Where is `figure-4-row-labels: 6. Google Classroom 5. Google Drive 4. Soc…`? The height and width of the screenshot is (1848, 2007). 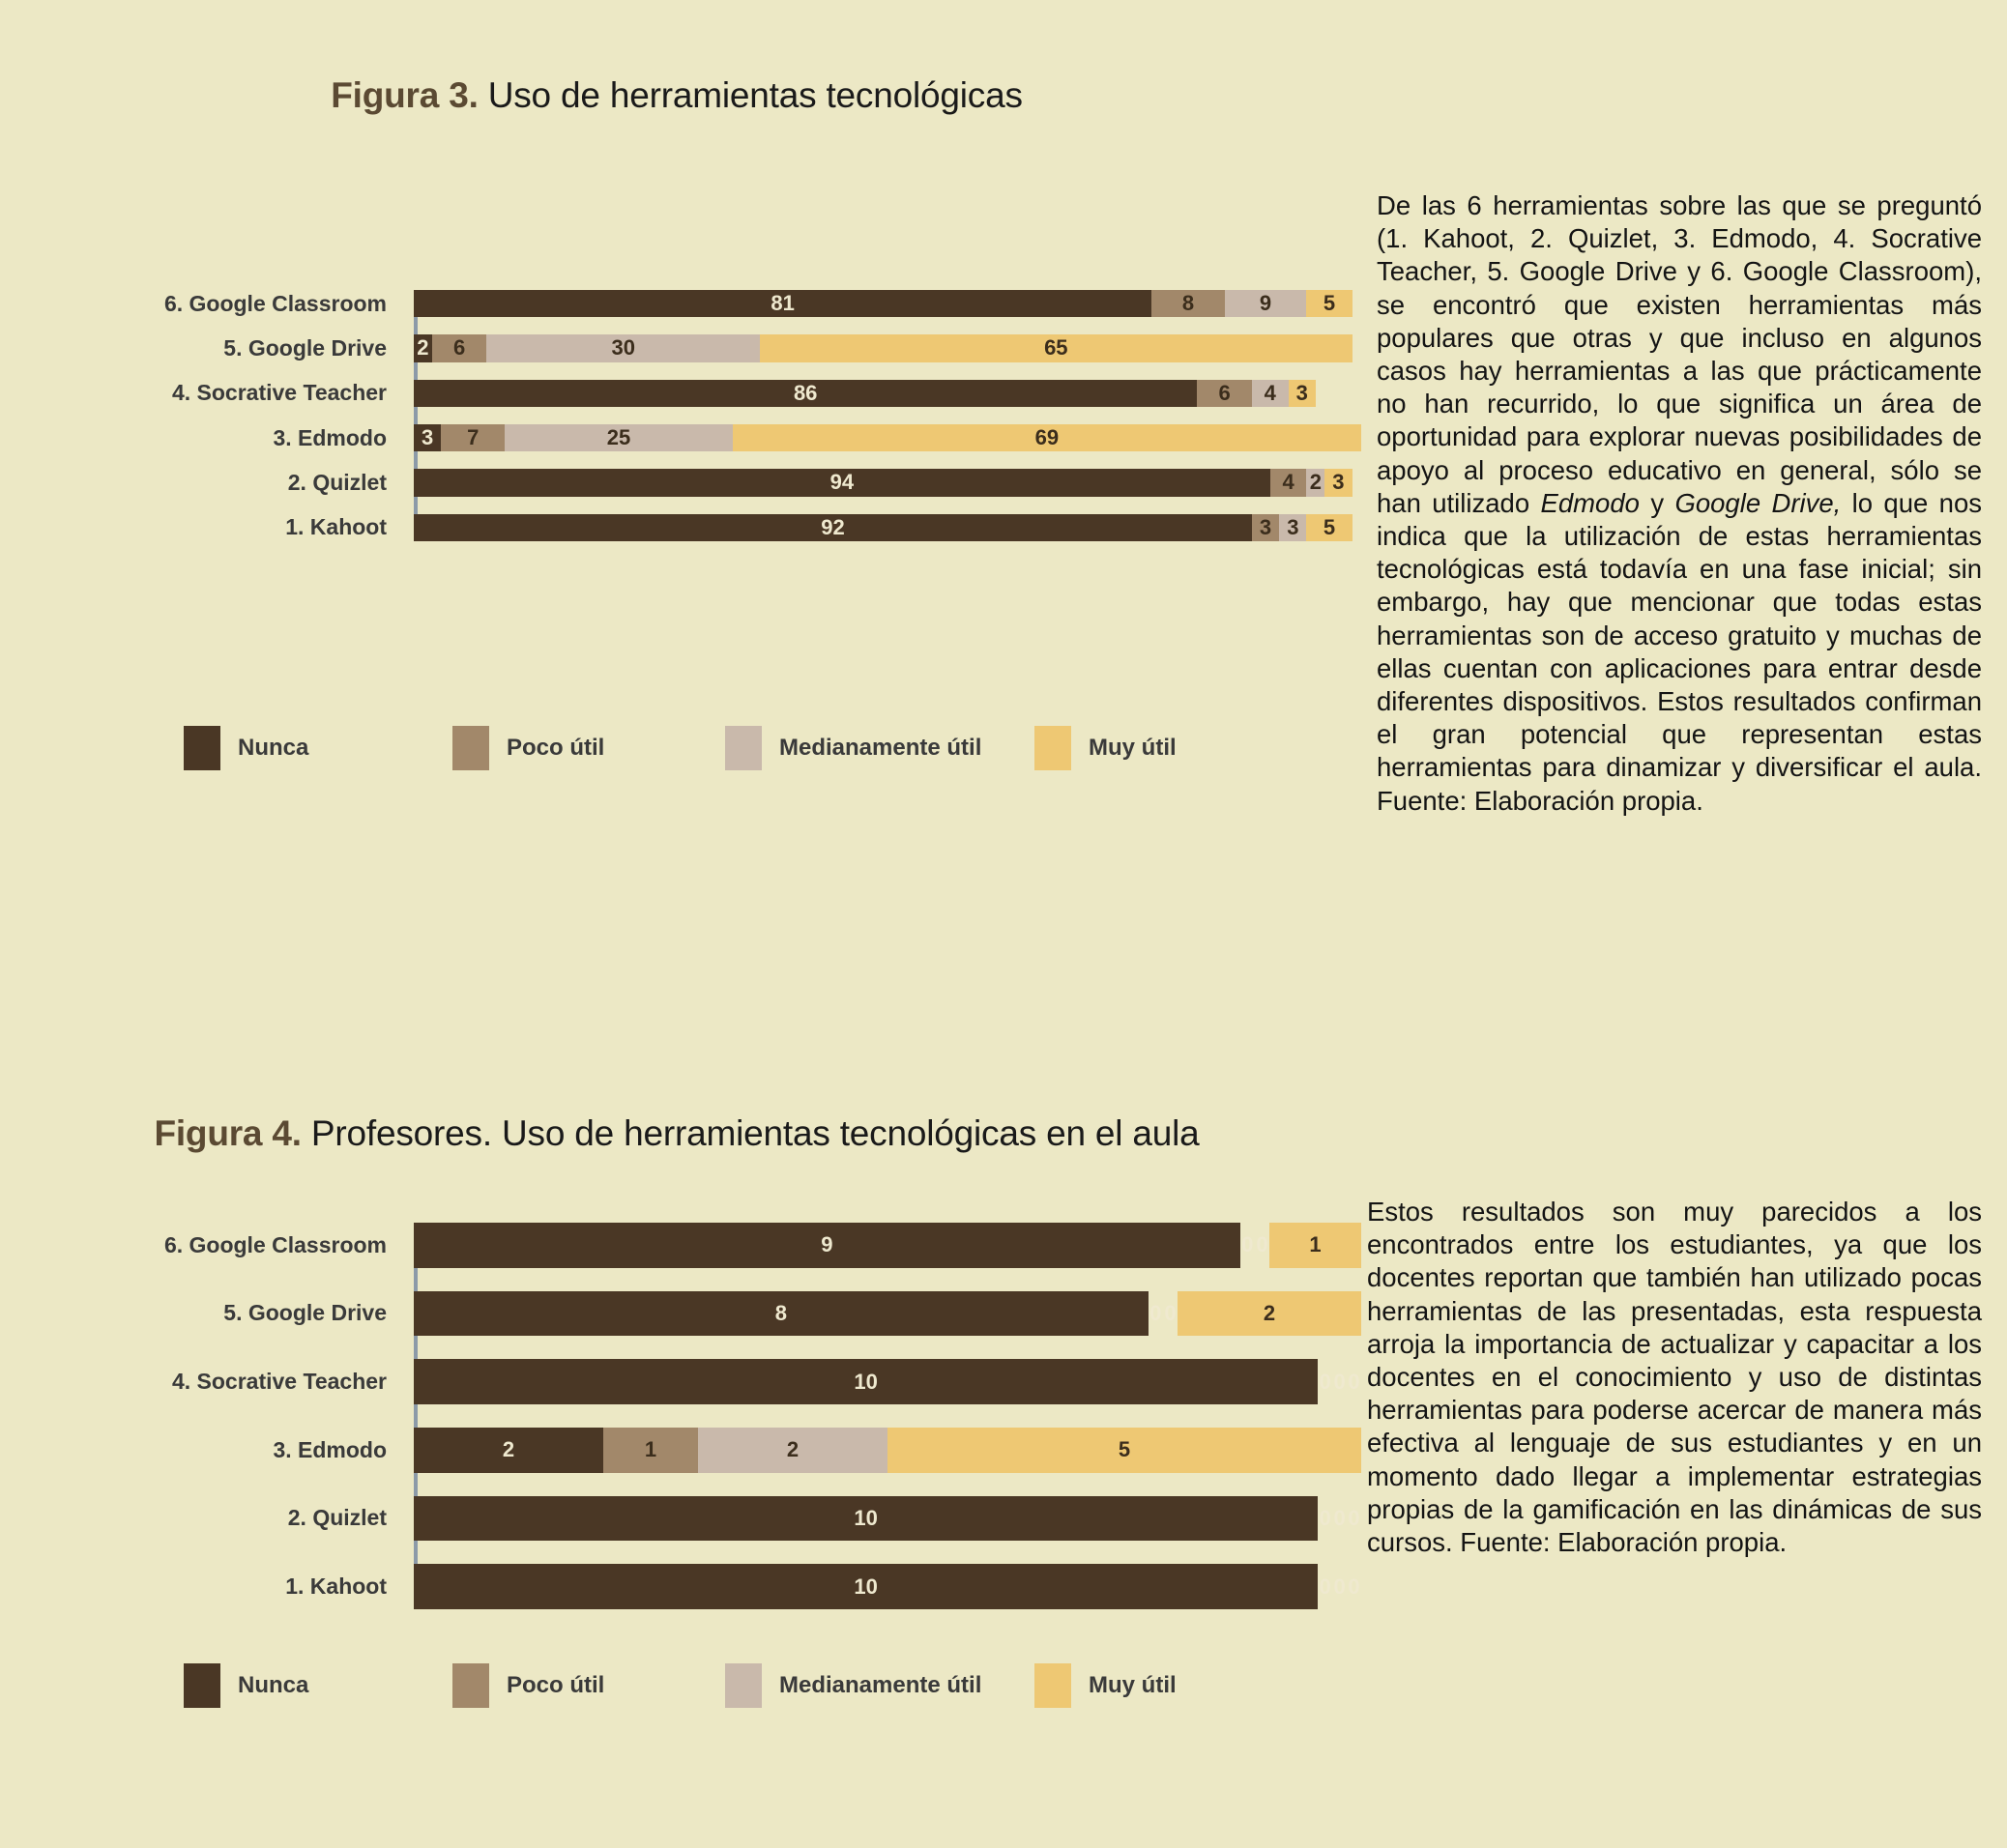 figure-4-row-labels: 6. Google Classroom 5. Google Drive 4. Soc… is located at coordinates (203, 1416).